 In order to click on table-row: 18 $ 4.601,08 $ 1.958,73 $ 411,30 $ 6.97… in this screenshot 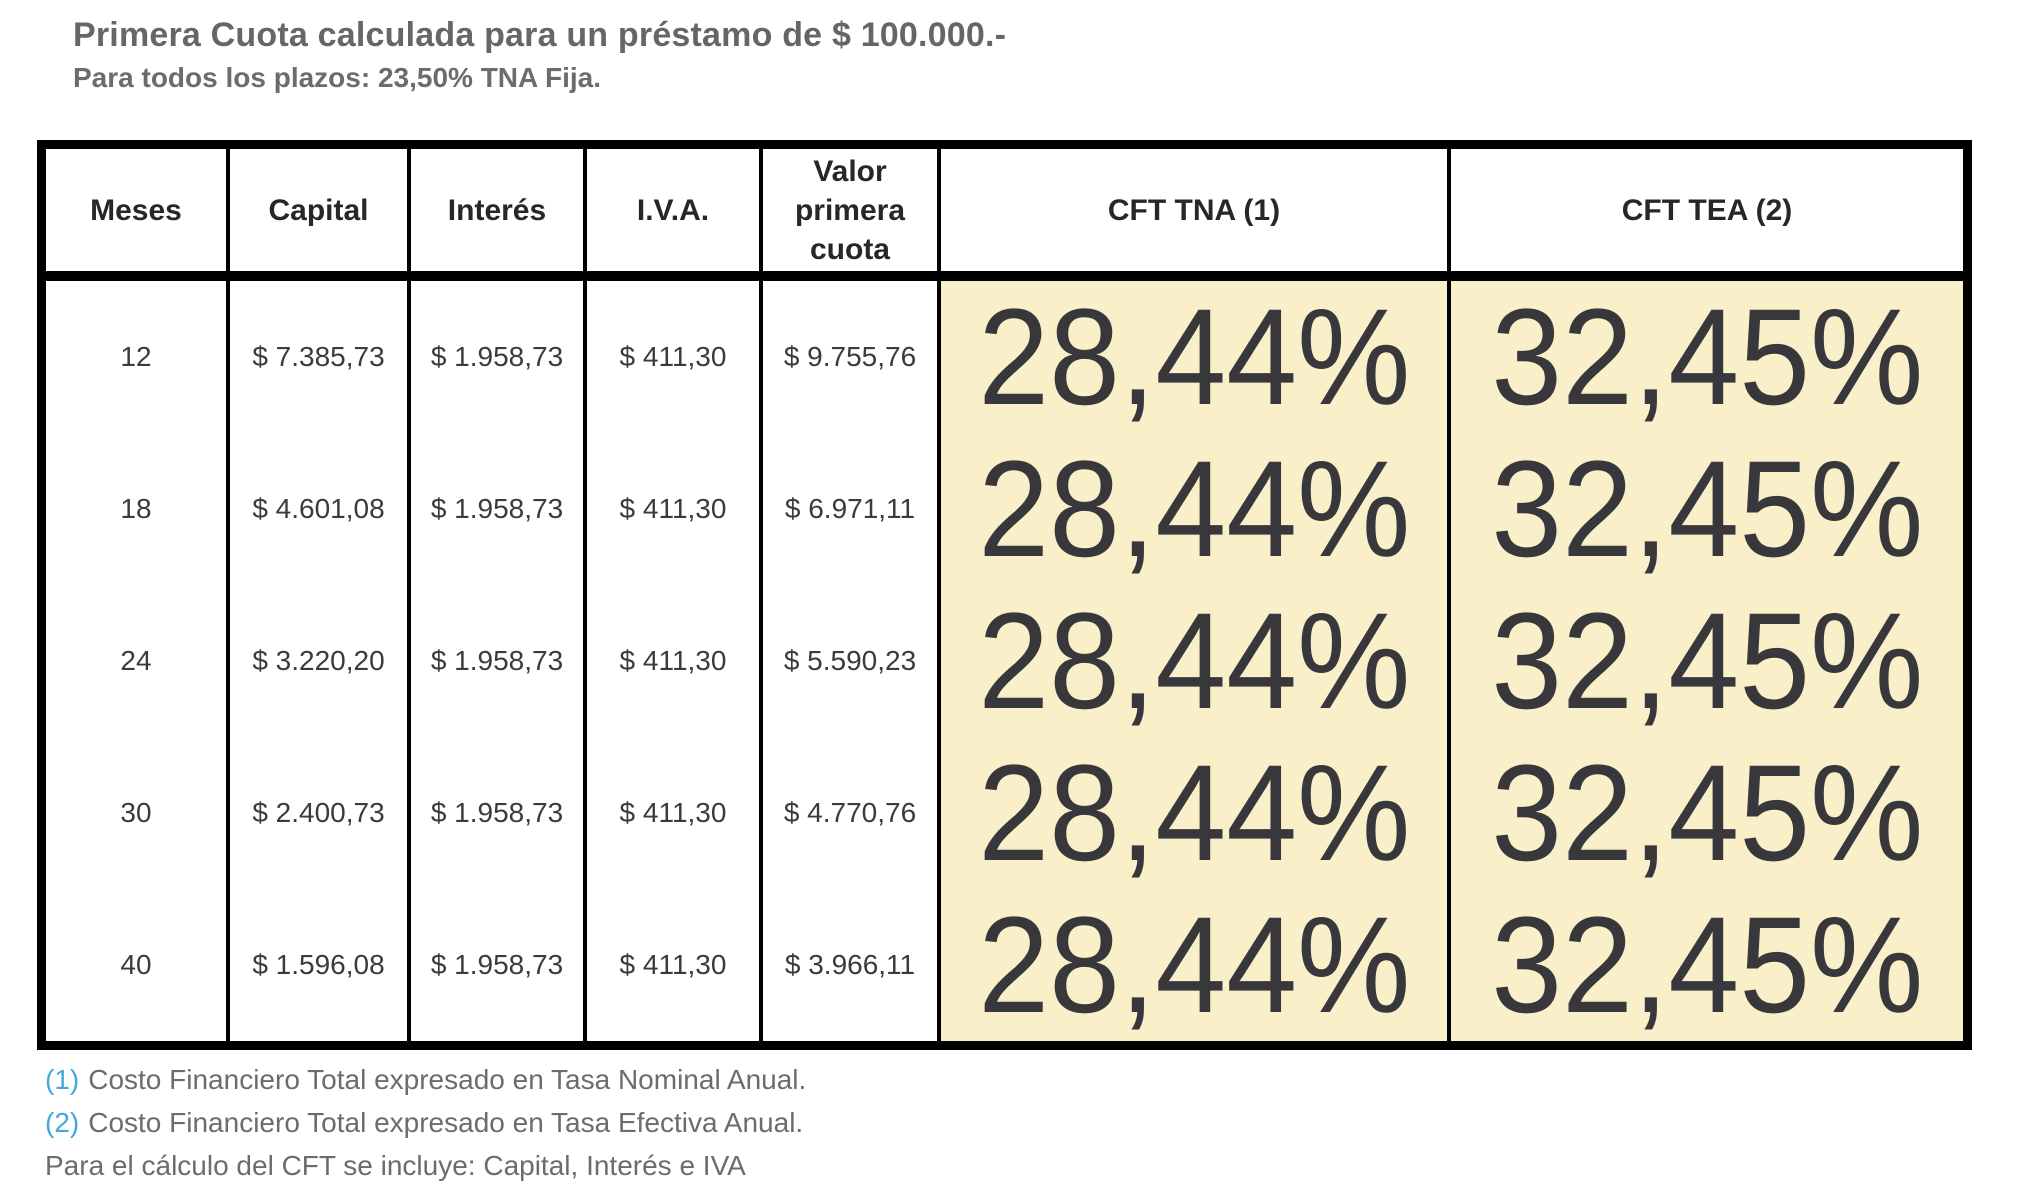, I will do `click(1004, 509)`.